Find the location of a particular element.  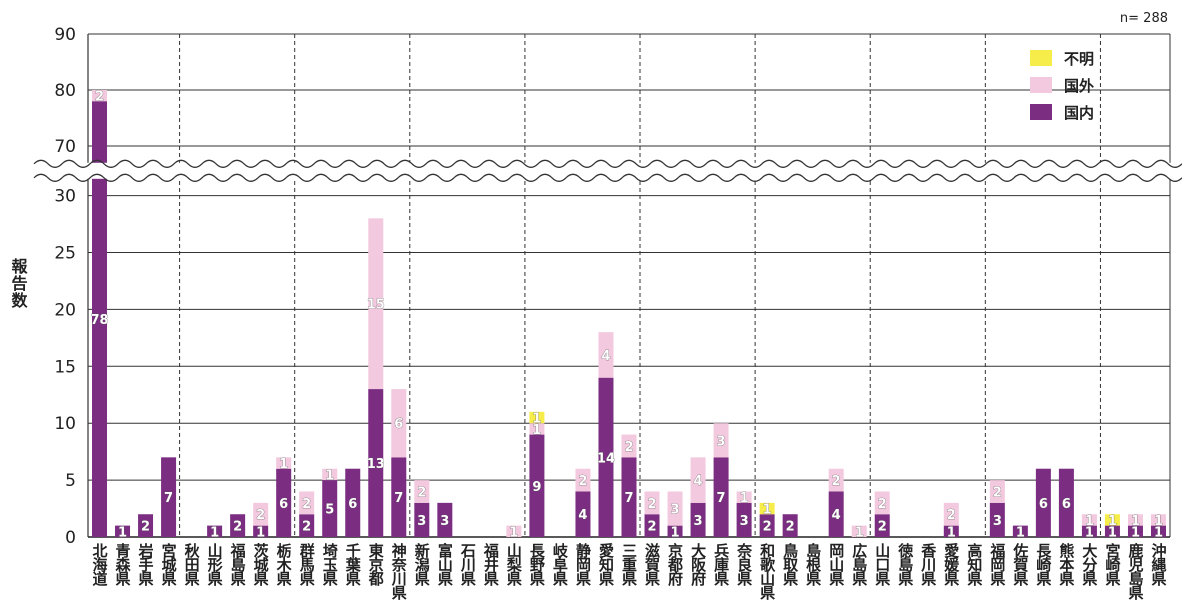

x-tick-label: 岐阜県 is located at coordinates (560, 564).